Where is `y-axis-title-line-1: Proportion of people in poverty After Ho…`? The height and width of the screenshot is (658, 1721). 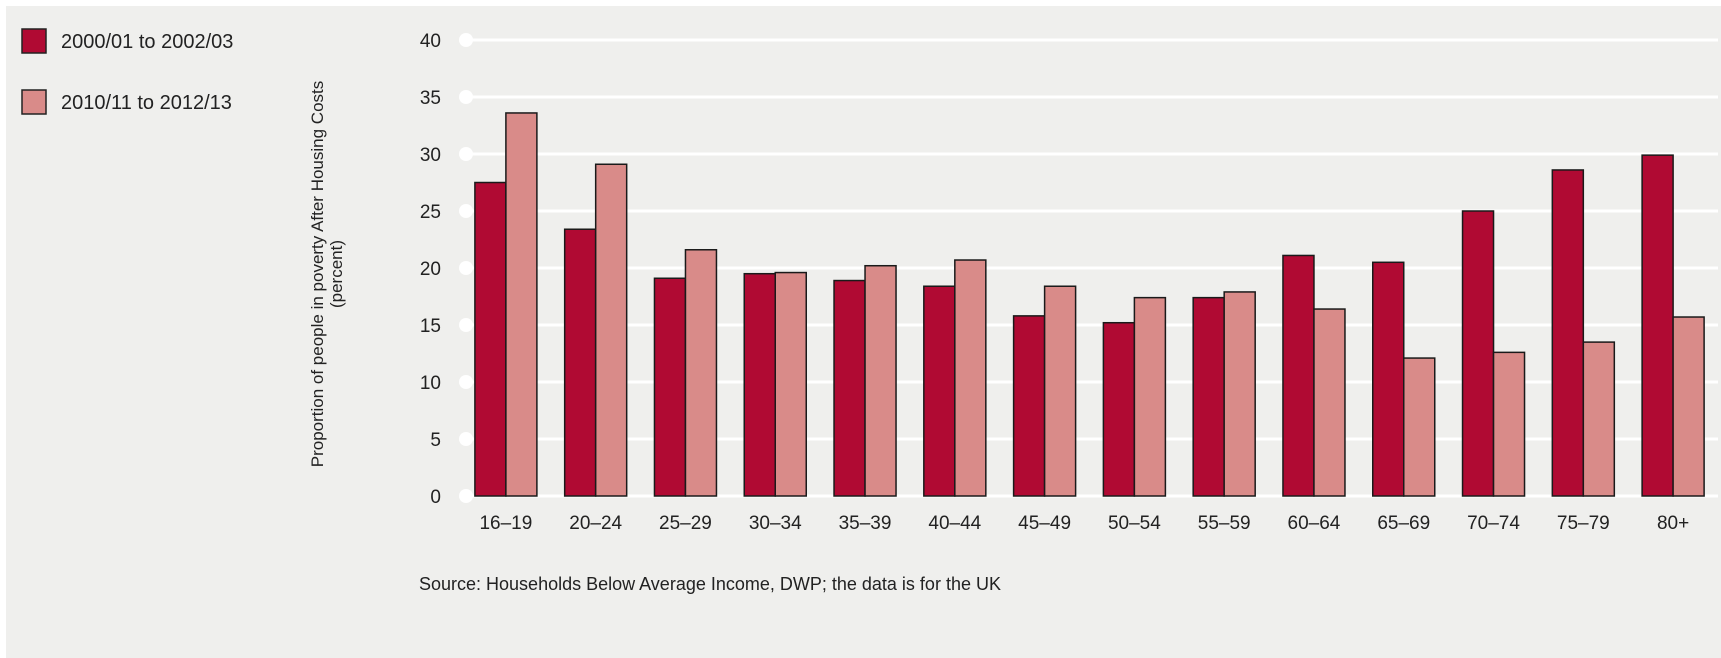
y-axis-title-line-1: Proportion of people in poverty After Ho… is located at coordinates (317, 274).